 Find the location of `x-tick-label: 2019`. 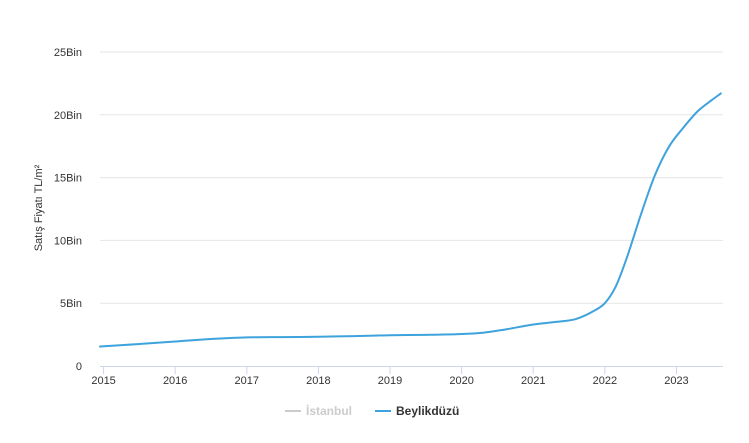

x-tick-label: 2019 is located at coordinates (390, 381).